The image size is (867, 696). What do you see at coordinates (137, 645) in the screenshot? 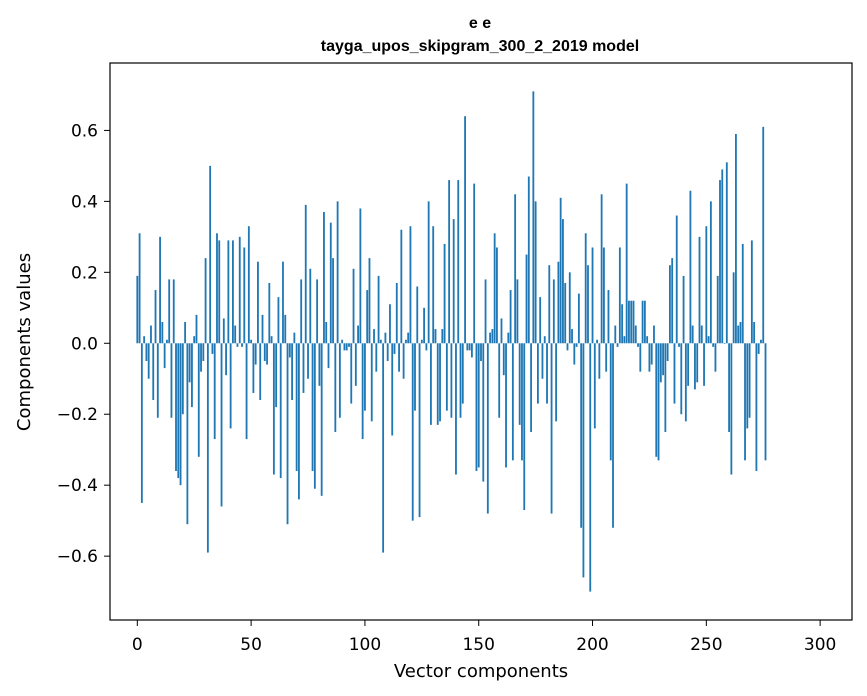
I see `x-tick-label: 0` at bounding box center [137, 645].